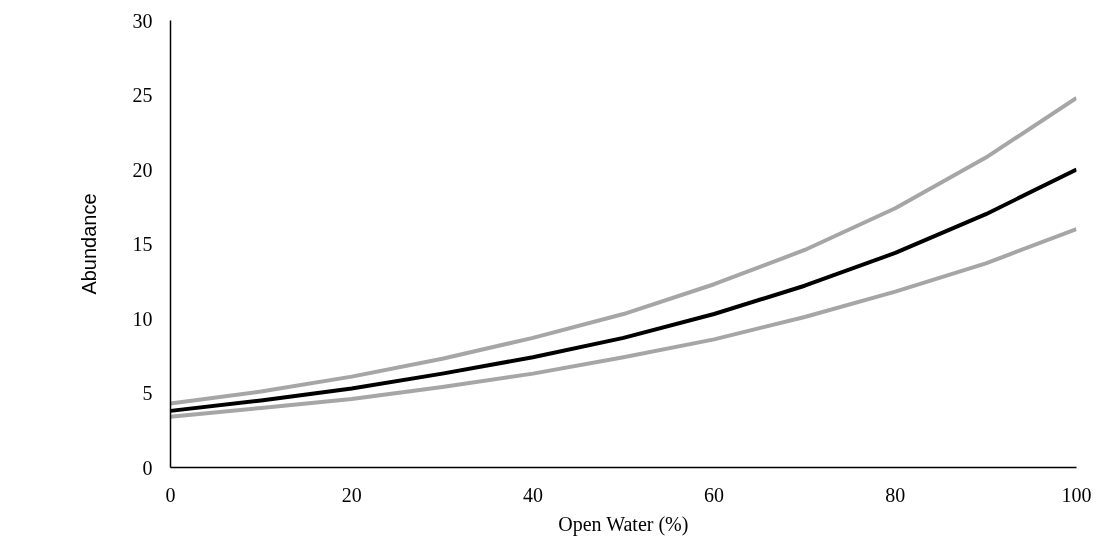  What do you see at coordinates (142, 318) in the screenshot?
I see `y-tick-label: 10` at bounding box center [142, 318].